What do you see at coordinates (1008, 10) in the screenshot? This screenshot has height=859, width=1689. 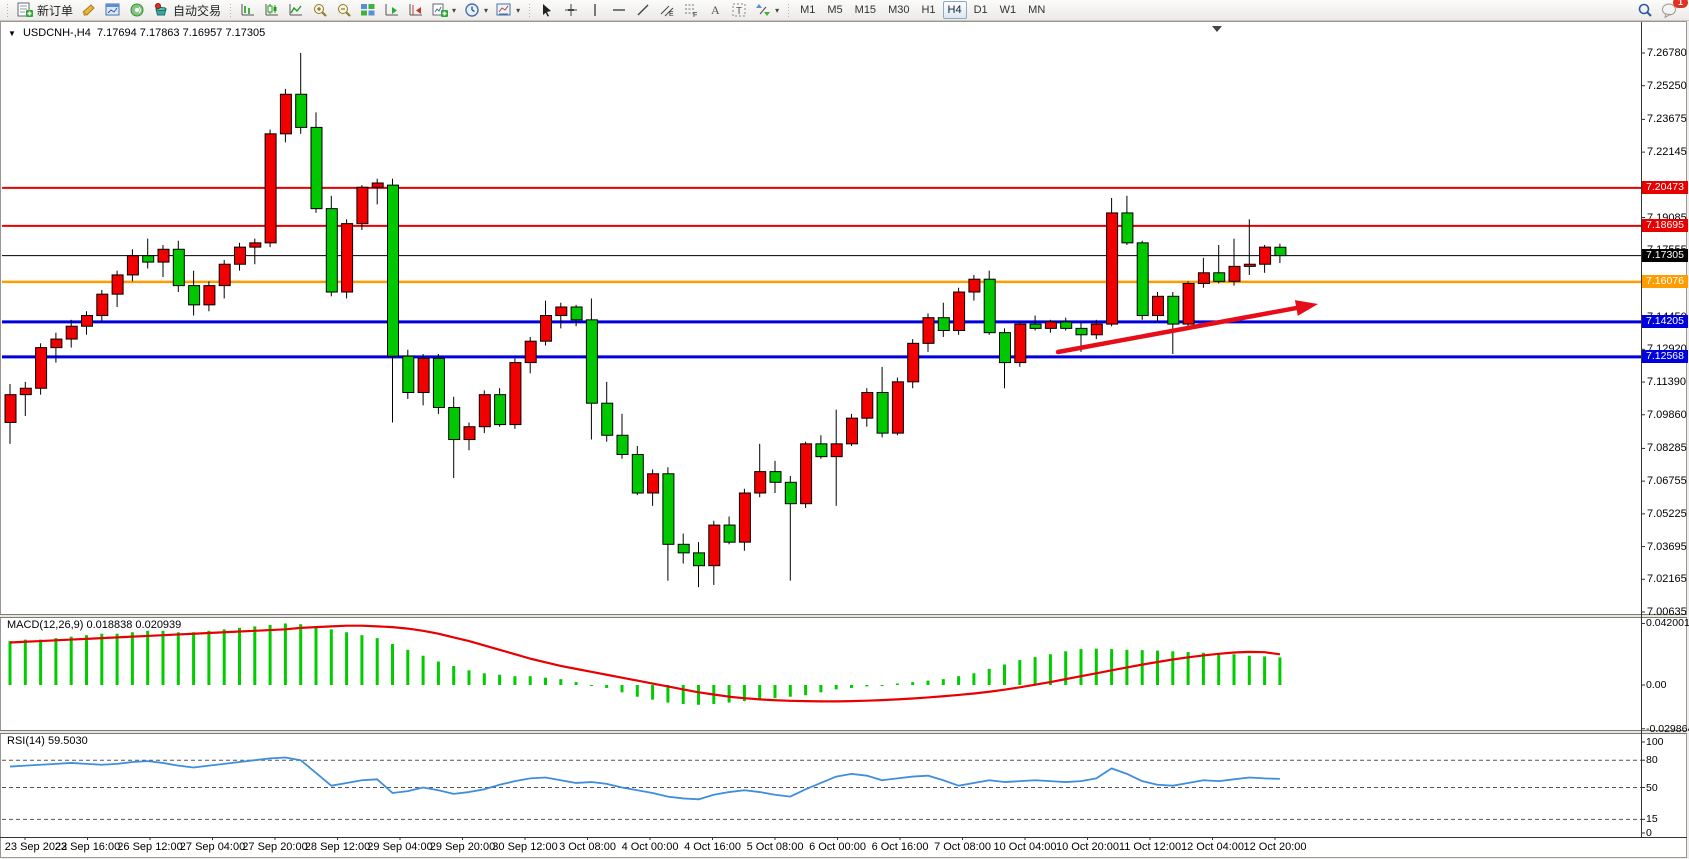 I see `period-W1: W1` at bounding box center [1008, 10].